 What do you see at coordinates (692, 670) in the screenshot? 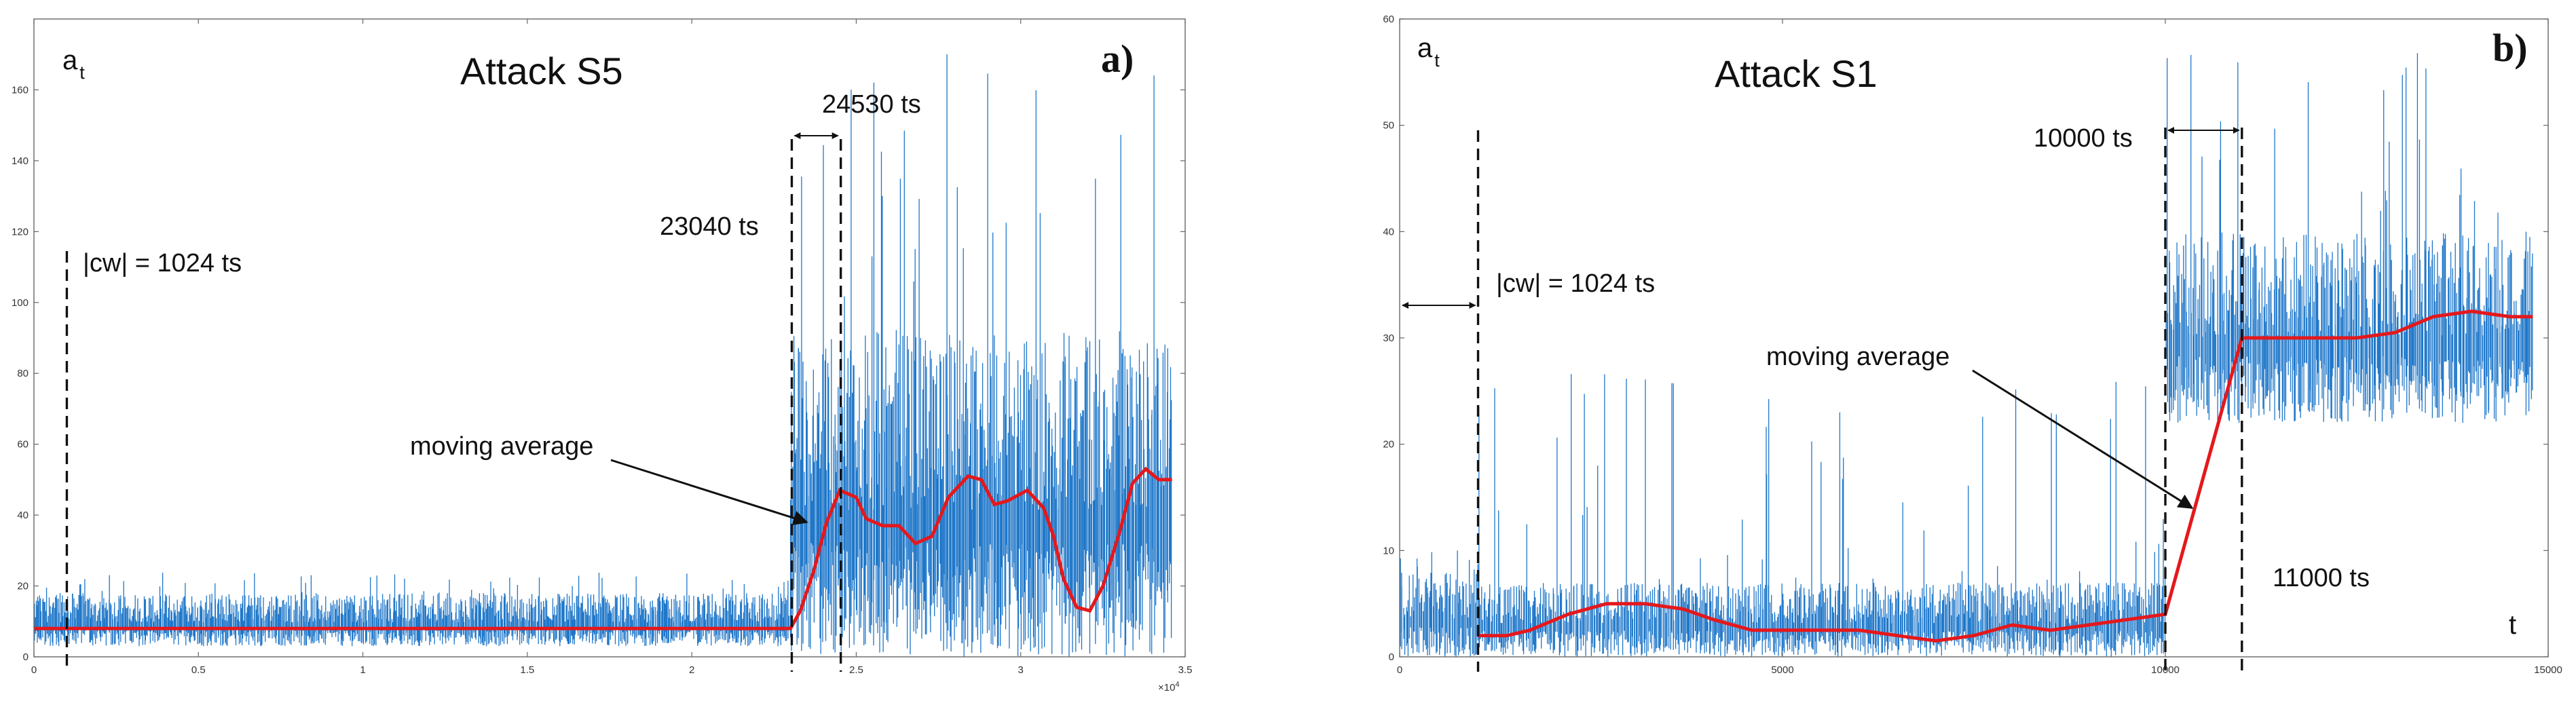
I see `x-tick-label: 2` at bounding box center [692, 670].